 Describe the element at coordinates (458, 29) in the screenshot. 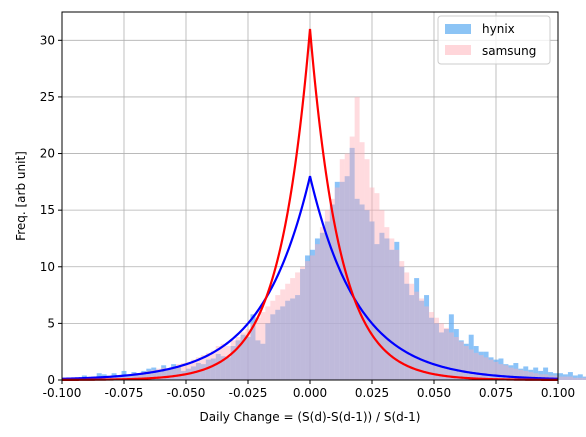

I see `legend-swatch-hynix` at that location.